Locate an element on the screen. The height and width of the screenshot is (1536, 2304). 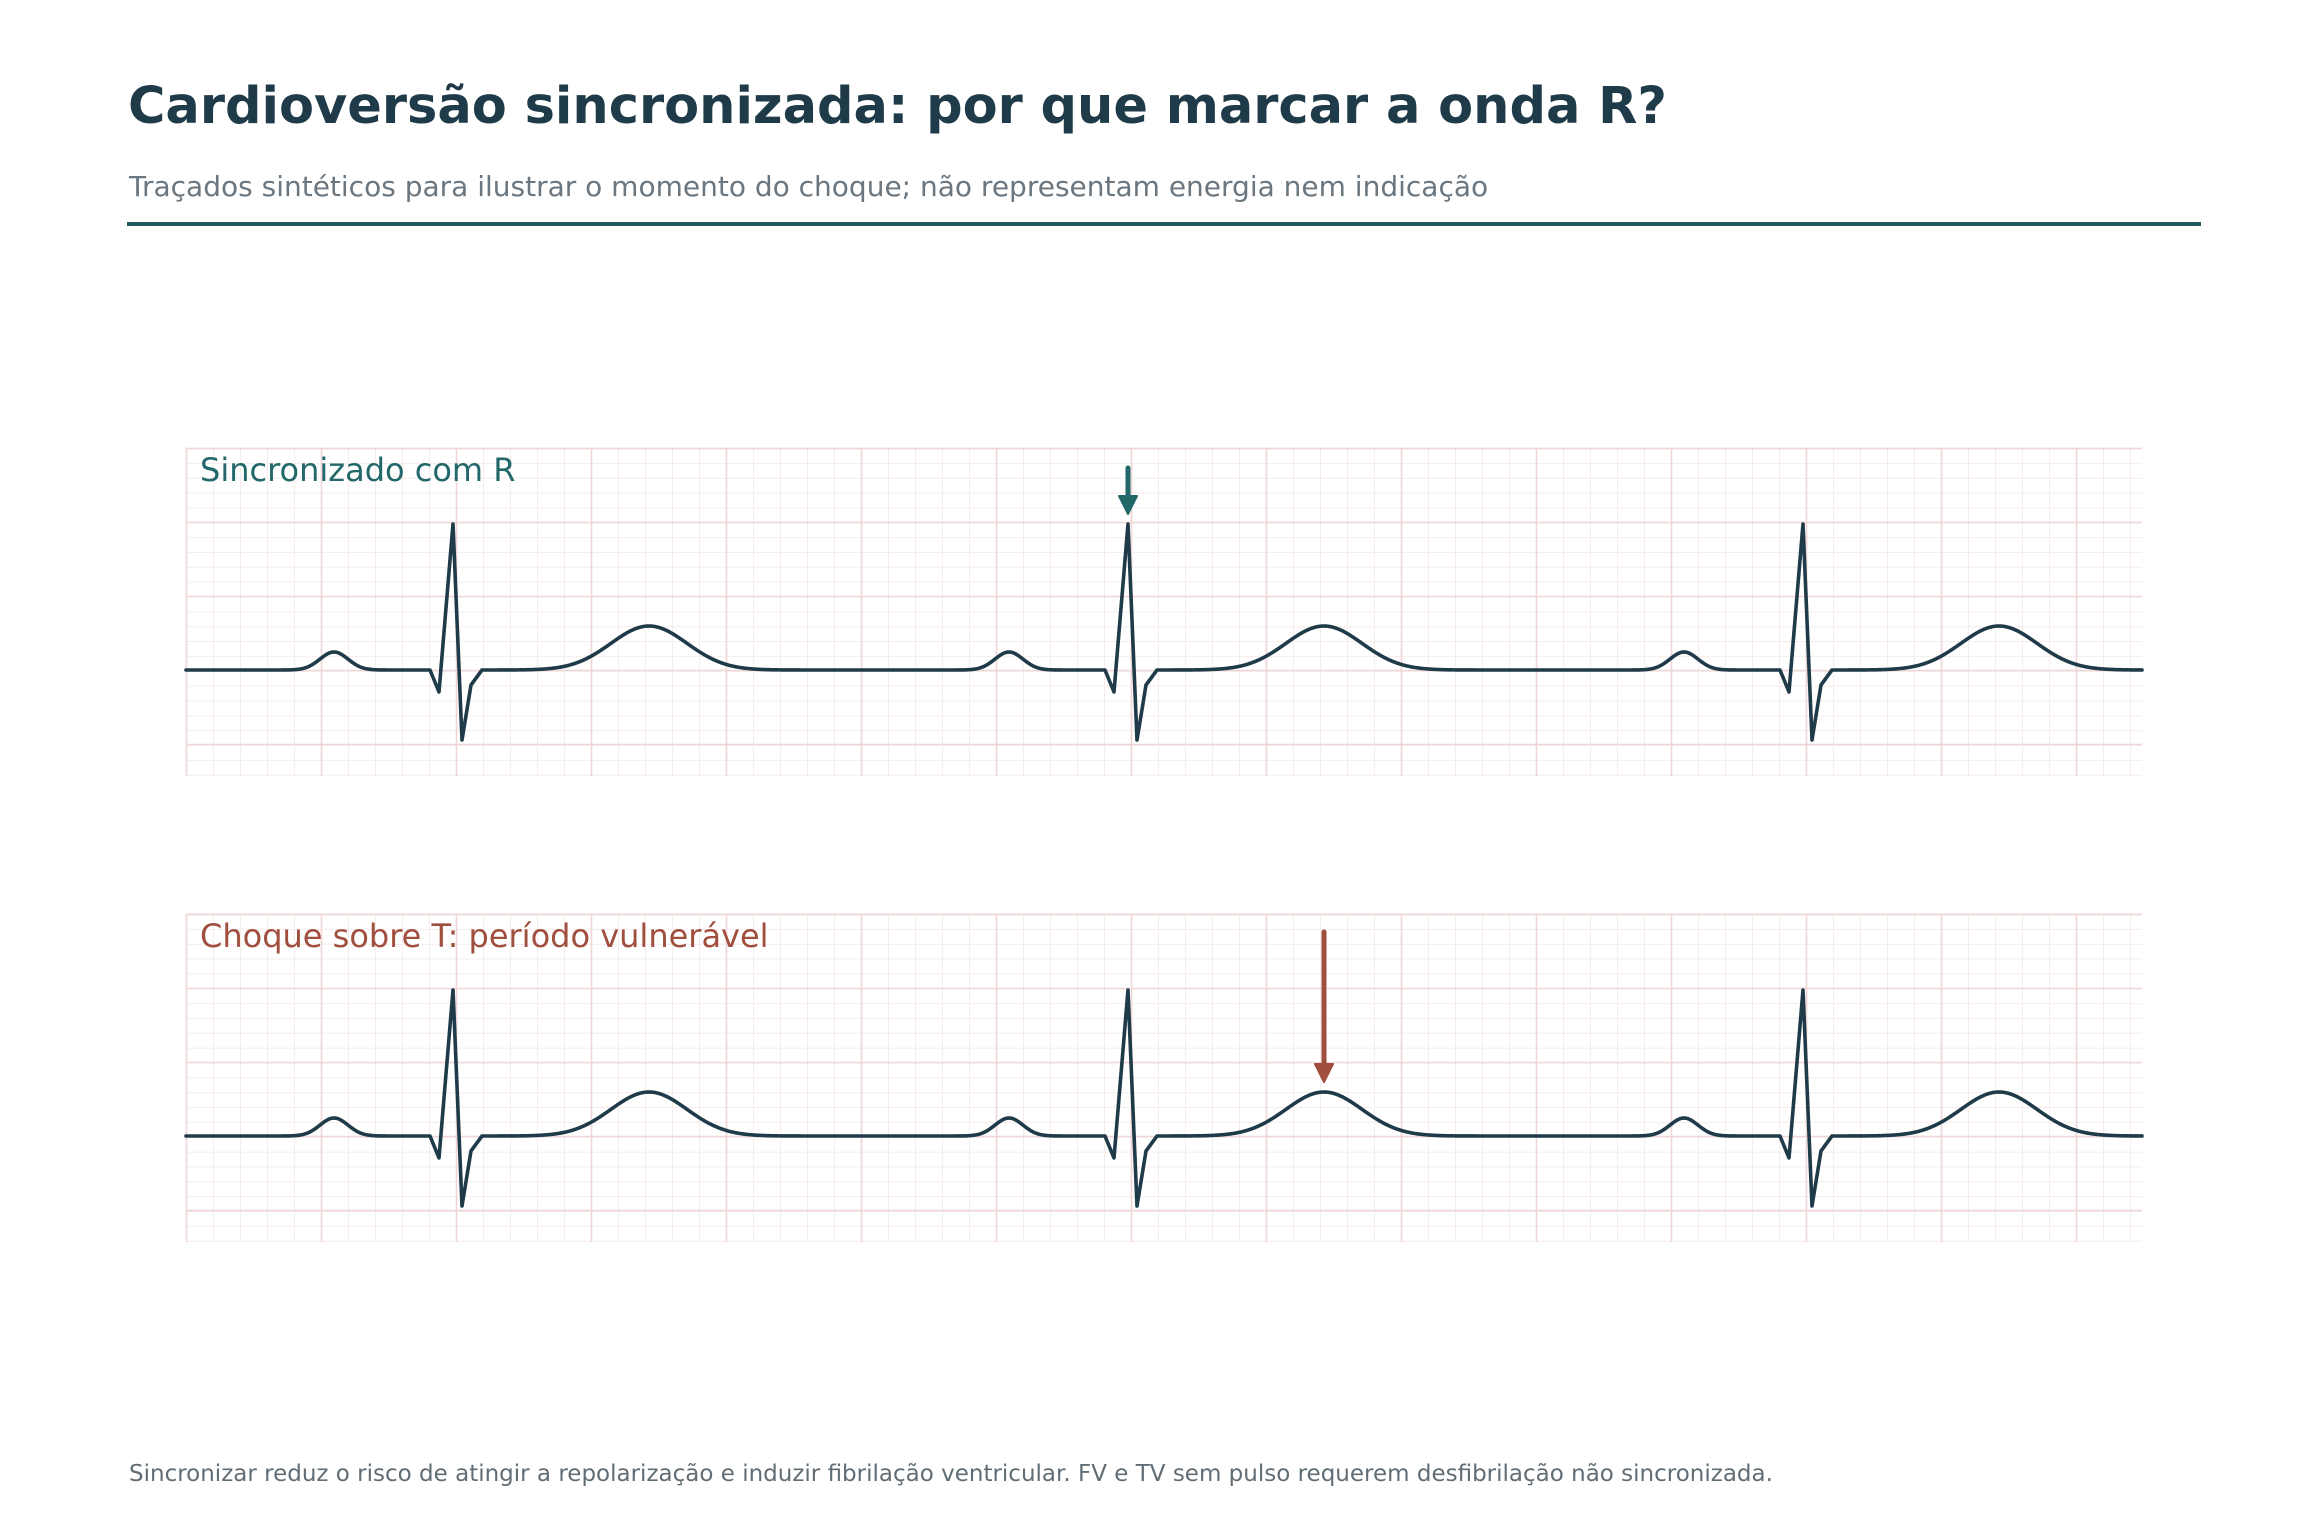
shock-marker-r-wave-arrow-icon is located at coordinates (1128, 490).